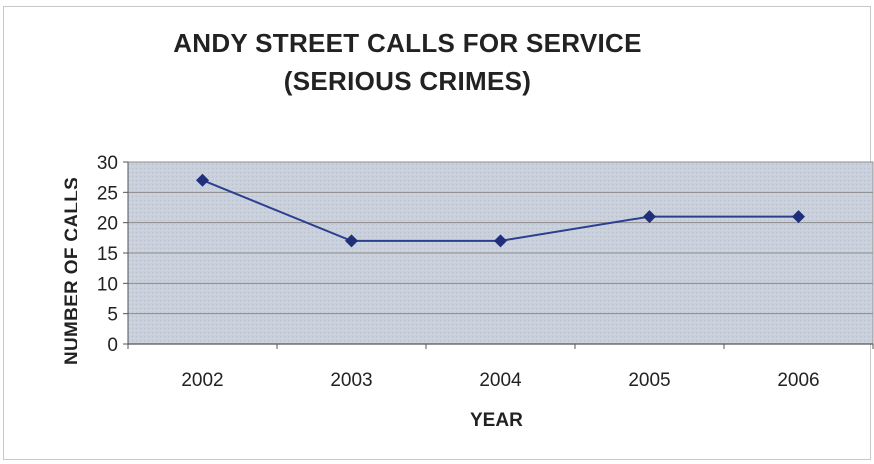 This screenshot has height=464, width=874. I want to click on chart-title-line-1: ANDY STREET CALLS FOR SERVICE, so click(407, 43).